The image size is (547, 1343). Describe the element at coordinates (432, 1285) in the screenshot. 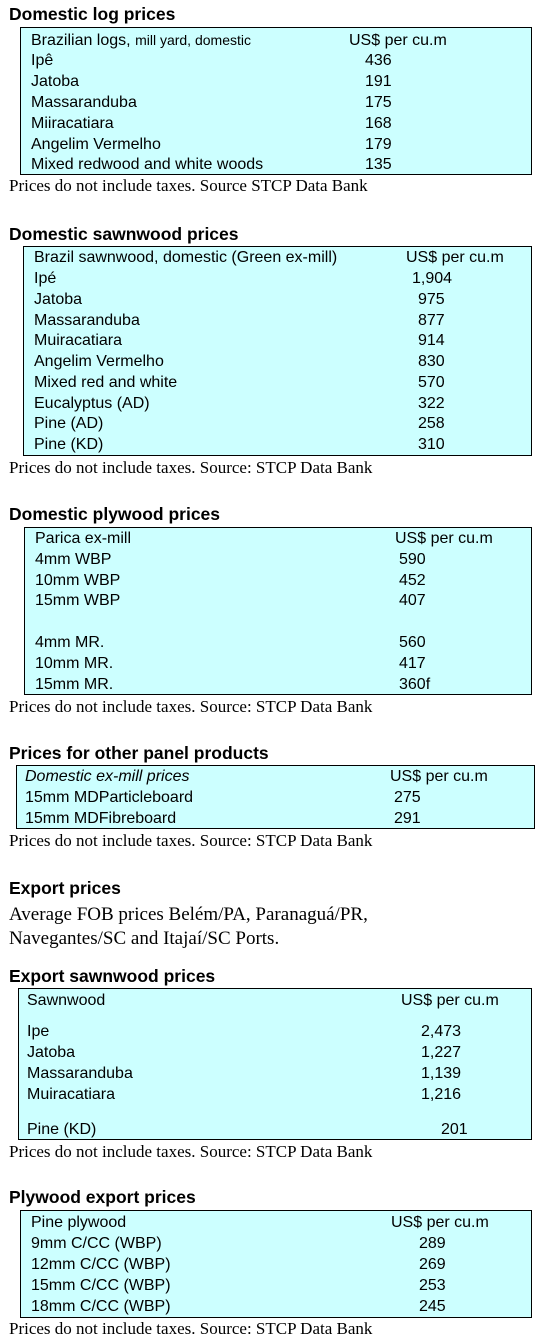

I see `row-value: 253` at that location.